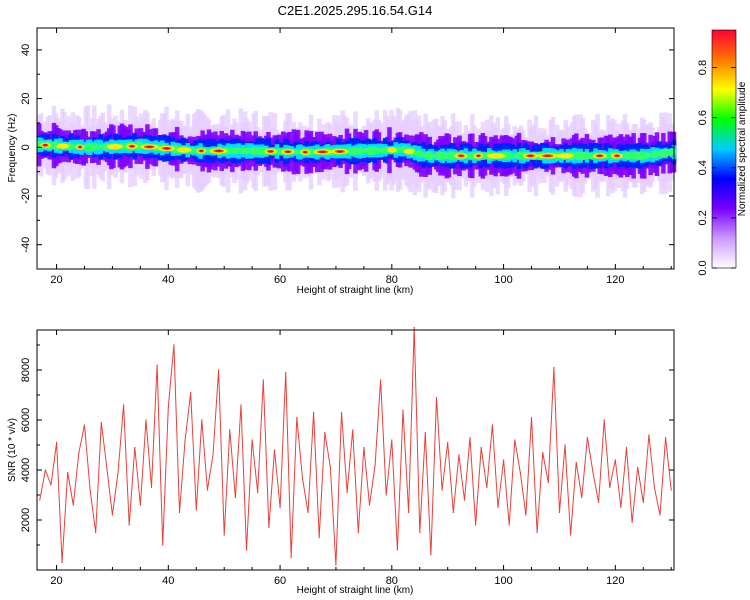 This screenshot has width=750, height=600. What do you see at coordinates (355, 10) in the screenshot?
I see `figure-title: C2E1.2025.295.16.54.G14` at bounding box center [355, 10].